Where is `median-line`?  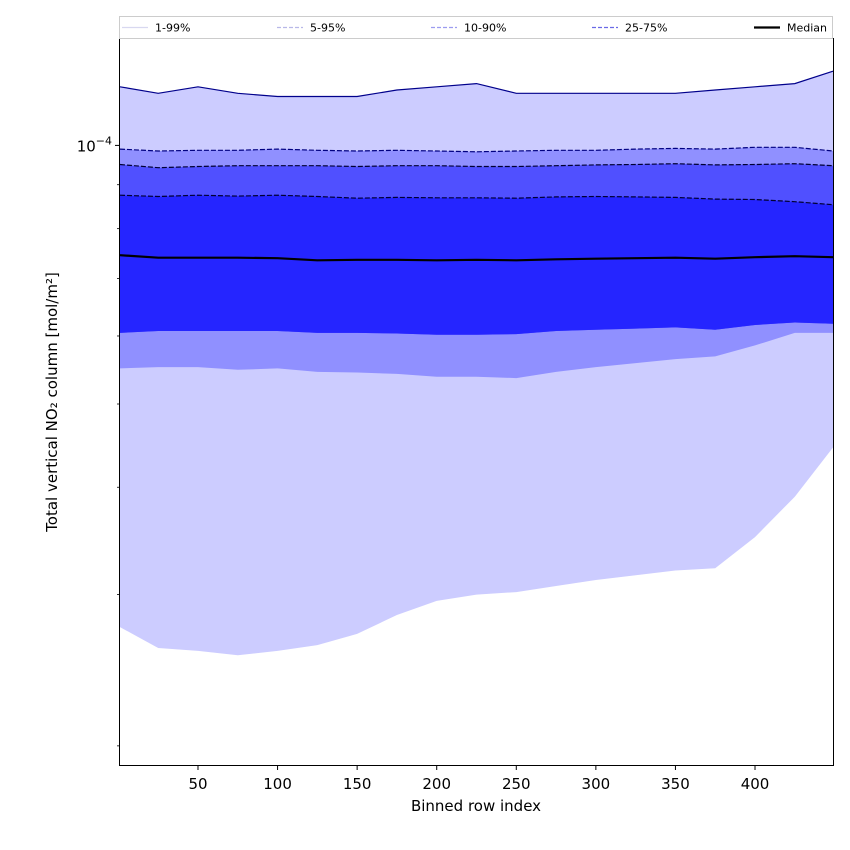
median-line is located at coordinates (476, 258).